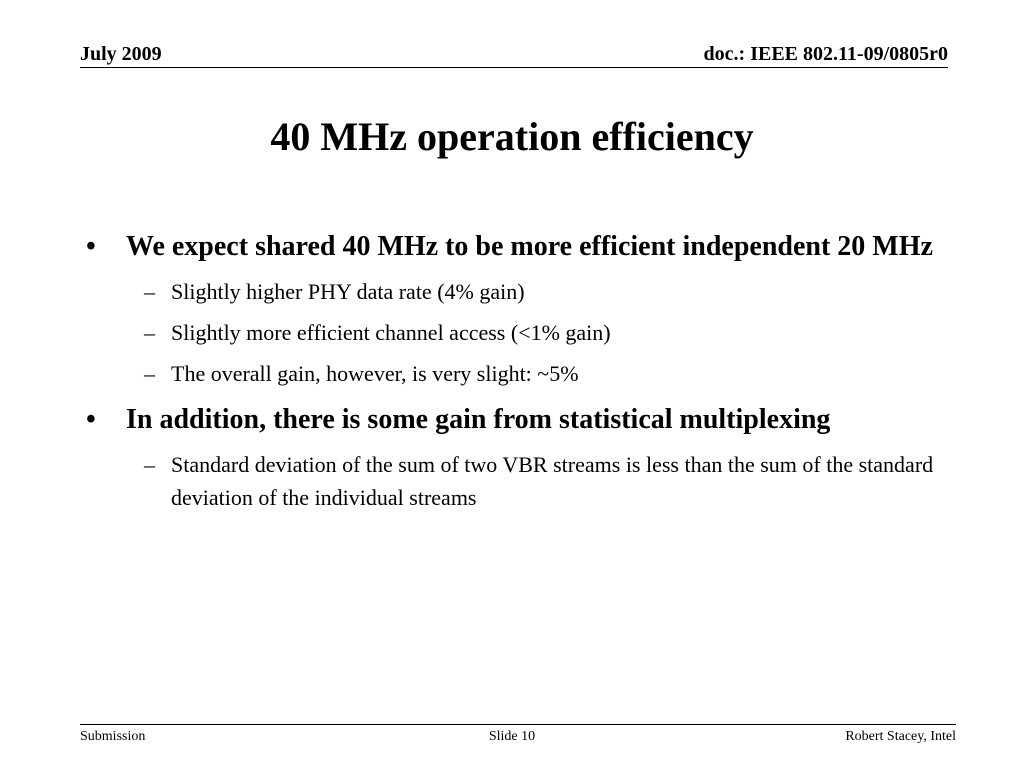 Image resolution: width=1024 pixels, height=768 pixels. Describe the element at coordinates (512, 136) in the screenshot. I see `slide-title: 40 MHz operation efficiency` at that location.